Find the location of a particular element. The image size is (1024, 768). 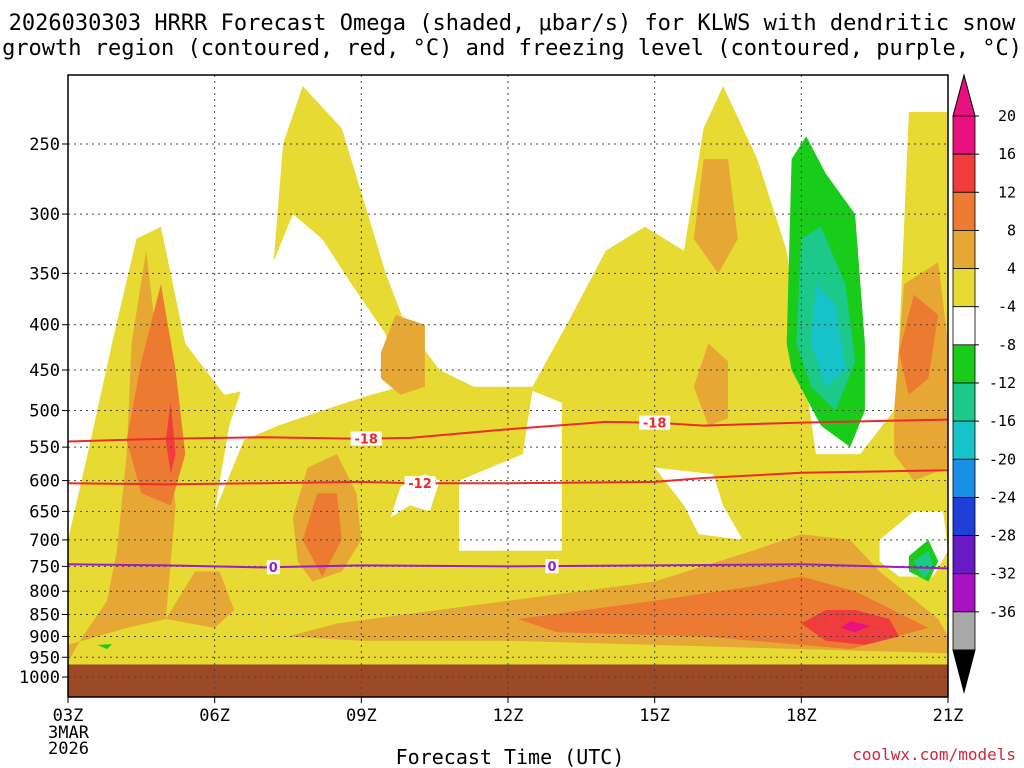

colorbar-label-13: -36 is located at coordinates (1002, 612).